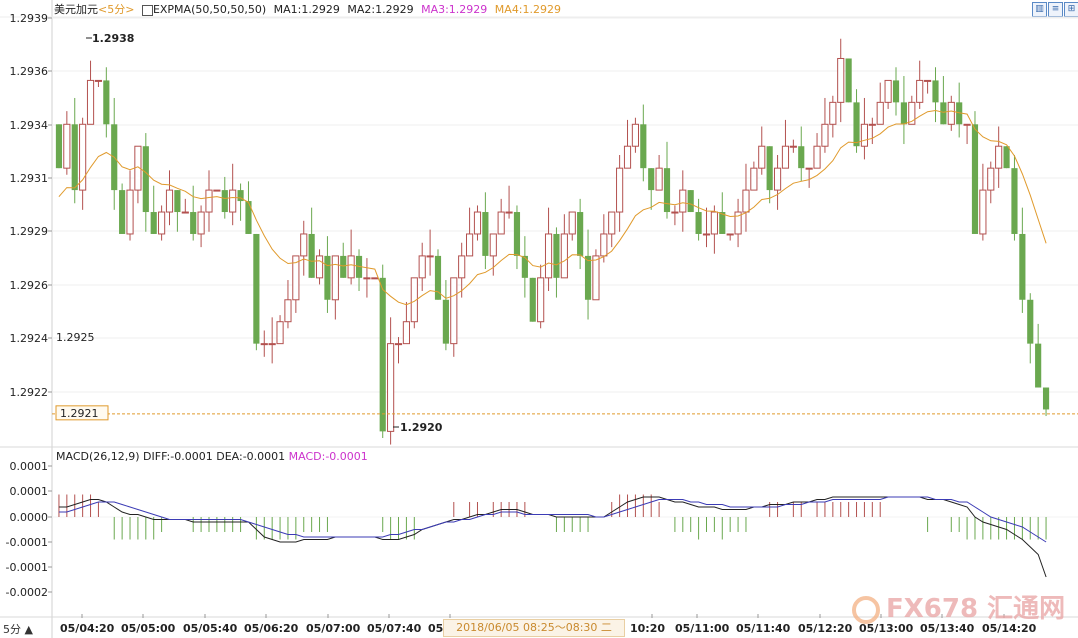 The width and height of the screenshot is (1078, 638). I want to click on low-marker-label: 1.2920, so click(421, 427).